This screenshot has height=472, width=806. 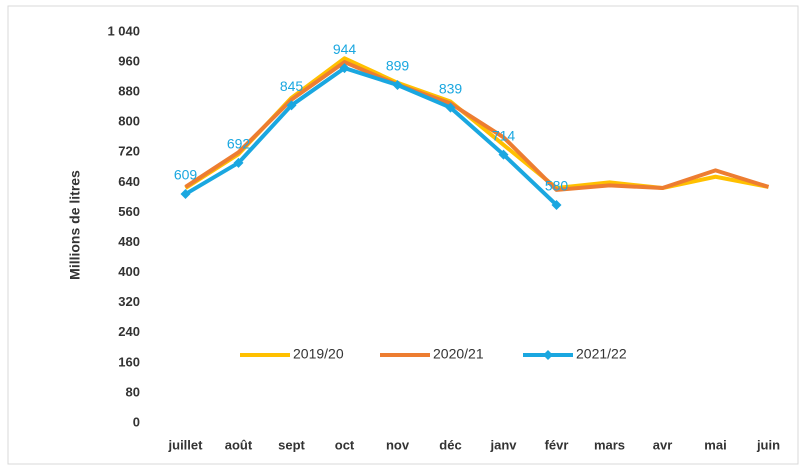 I want to click on legend-label: 2020/21, so click(x=458, y=354).